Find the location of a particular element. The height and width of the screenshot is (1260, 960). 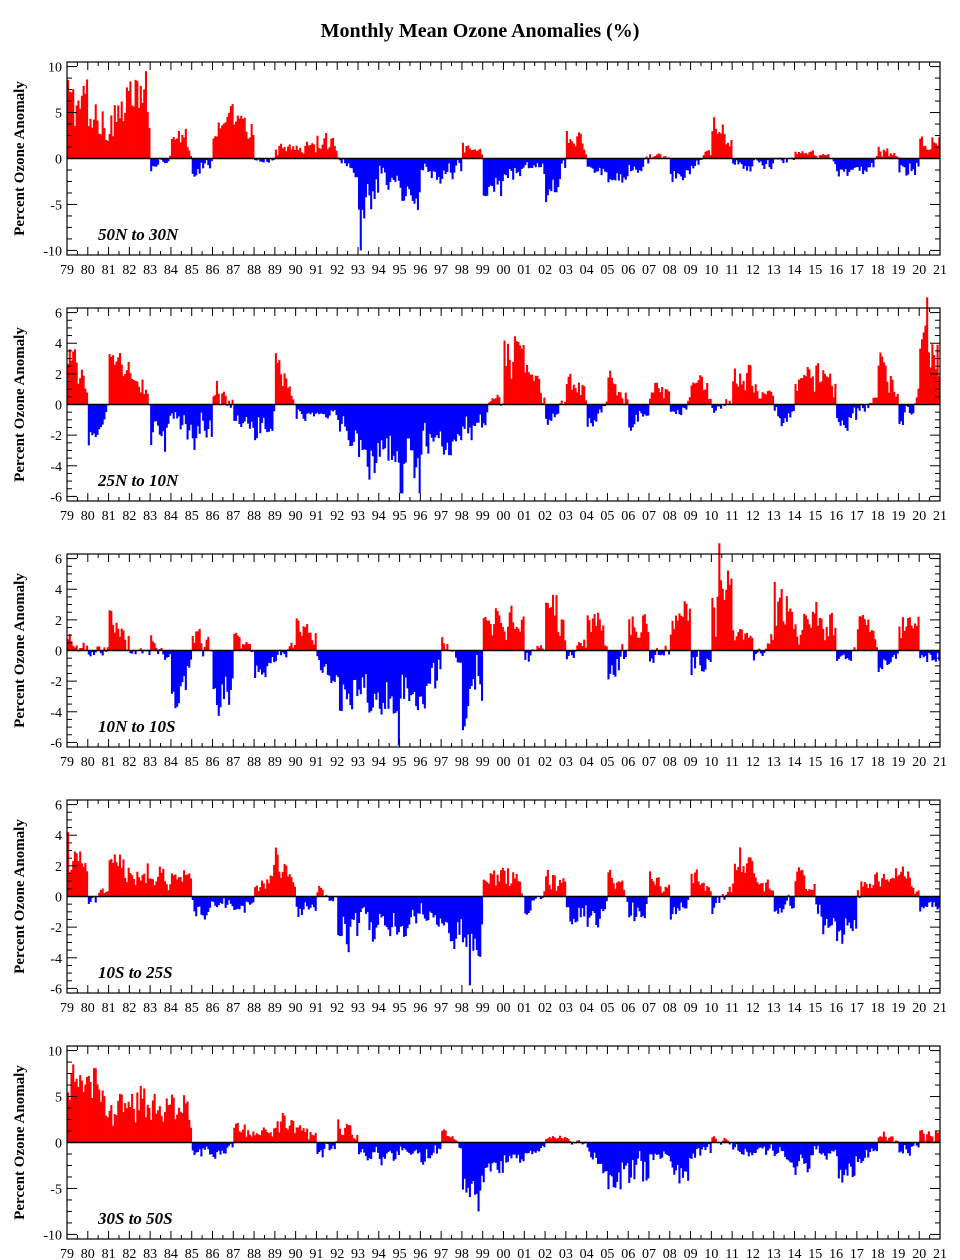

x-tick-label: 19 is located at coordinates (898, 762).